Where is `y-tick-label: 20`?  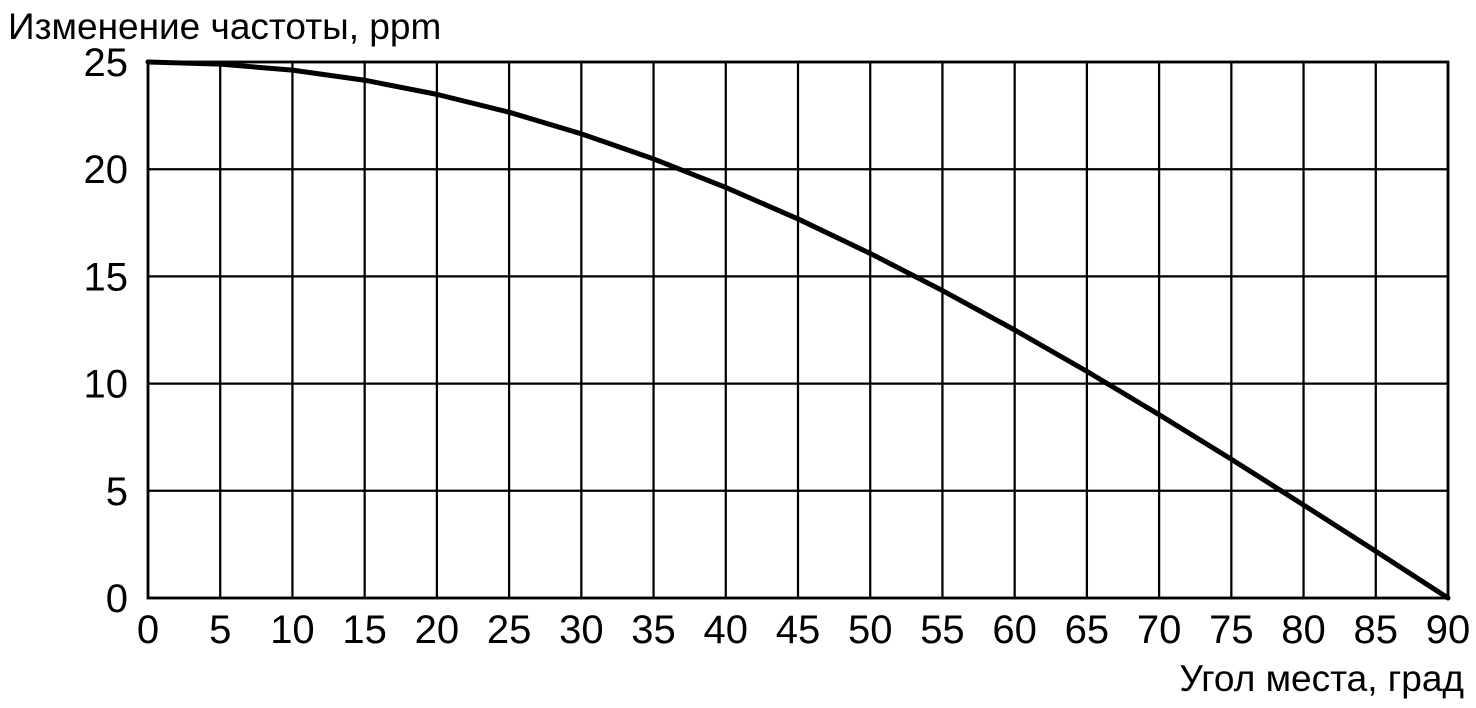
y-tick-label: 20 is located at coordinates (106, 170).